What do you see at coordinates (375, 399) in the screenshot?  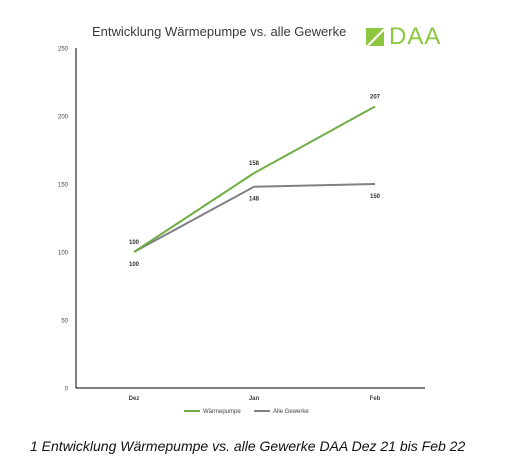 I see `x-tick-label: Feb` at bounding box center [375, 399].